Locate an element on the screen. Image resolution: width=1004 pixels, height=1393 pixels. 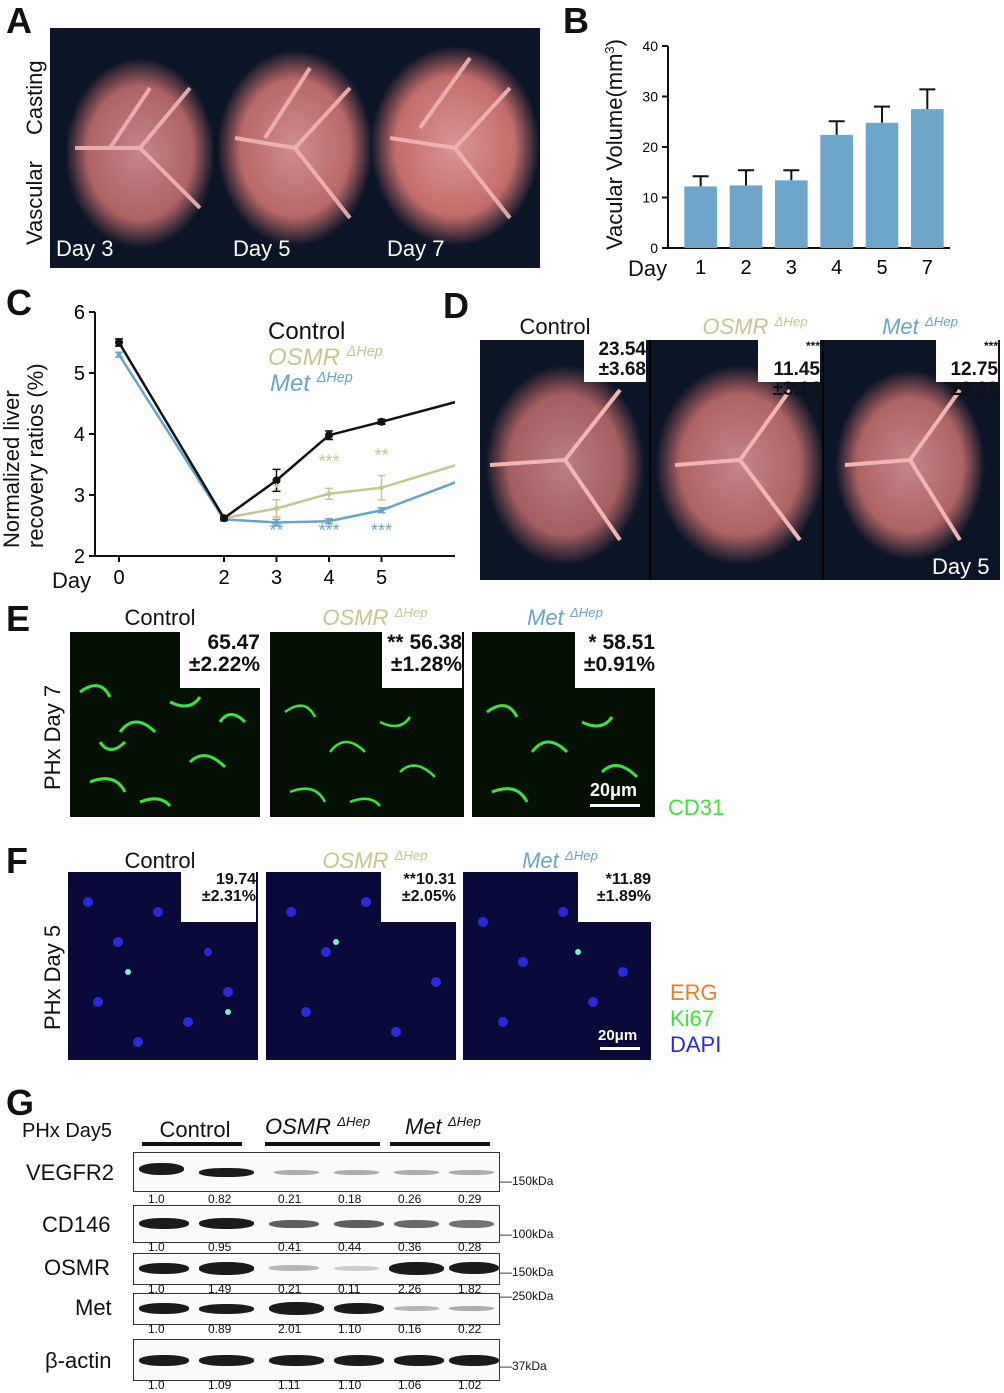
panel-f-title-control: Control is located at coordinates (160, 860).